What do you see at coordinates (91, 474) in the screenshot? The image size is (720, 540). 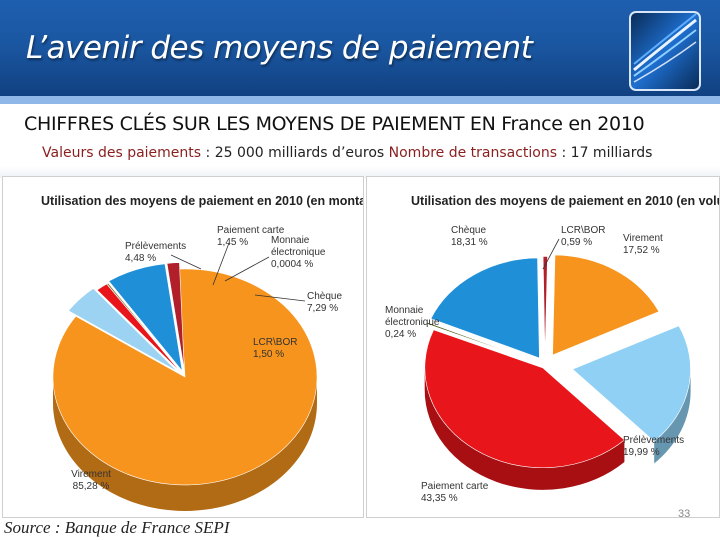 I see `montant-label-name: Virement` at bounding box center [91, 474].